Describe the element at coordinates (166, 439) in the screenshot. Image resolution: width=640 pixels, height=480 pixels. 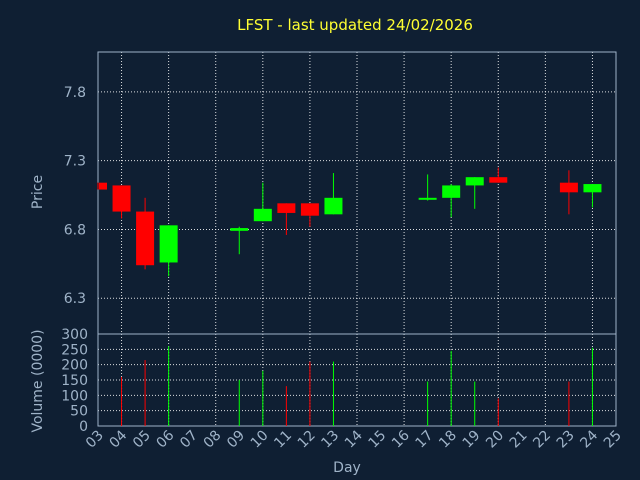
I see `day-tick-label: 06` at that location.